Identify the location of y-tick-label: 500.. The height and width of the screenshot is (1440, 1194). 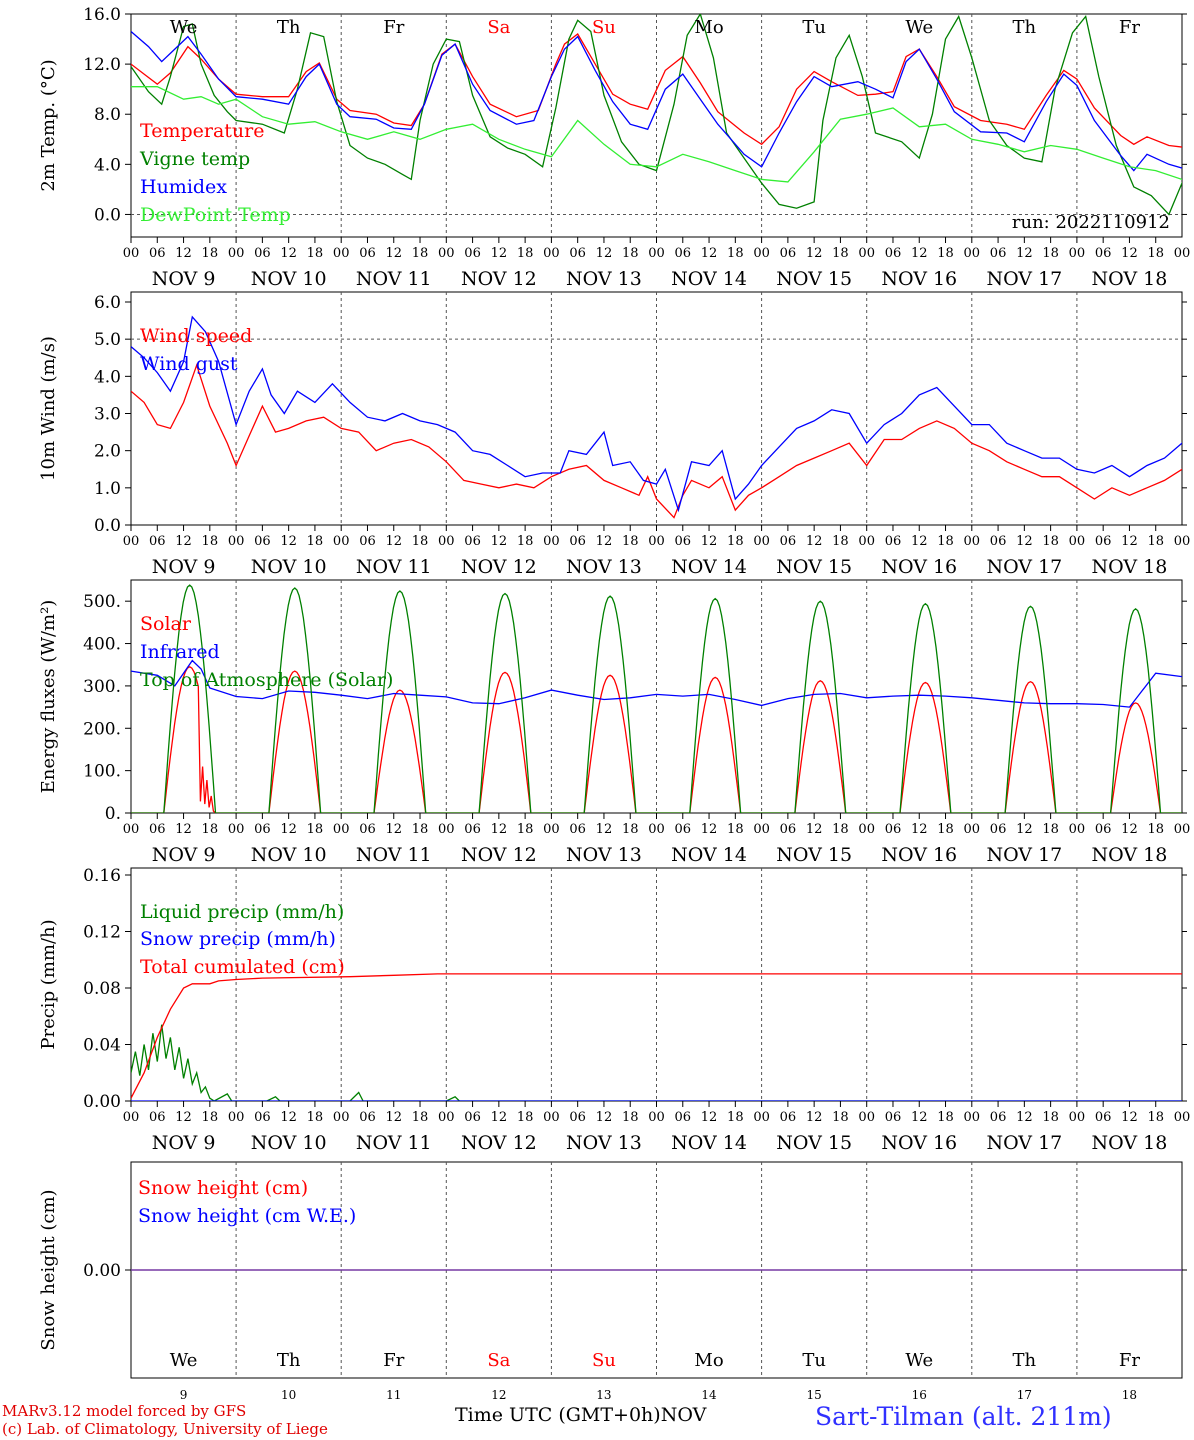
(102, 602).